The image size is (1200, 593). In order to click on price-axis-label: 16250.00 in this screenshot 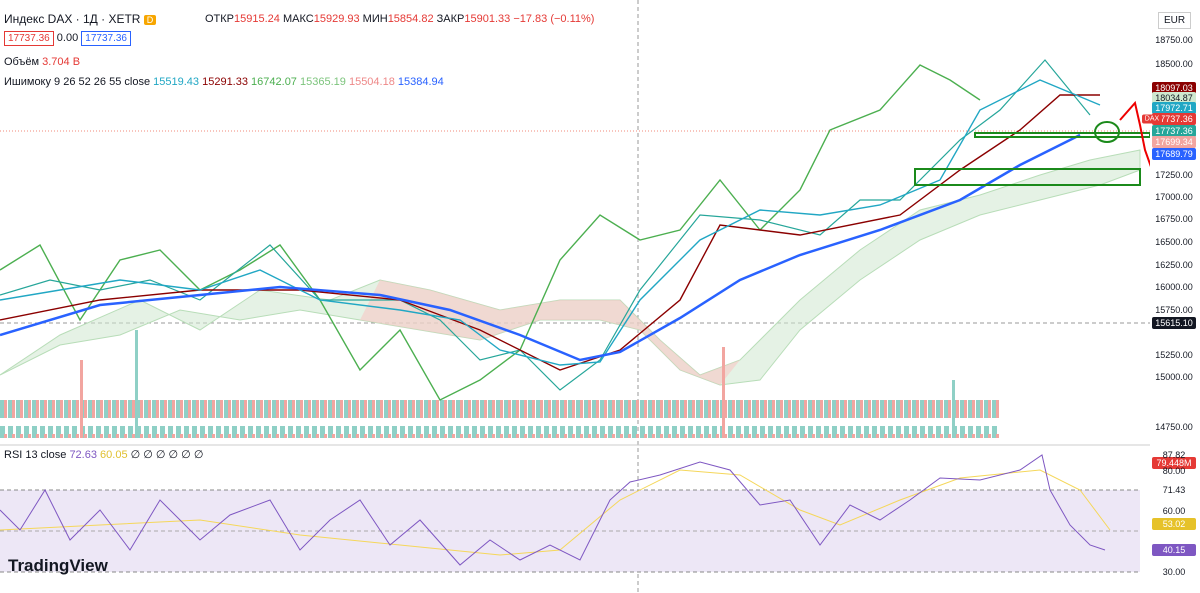, I will do `click(1174, 265)`.